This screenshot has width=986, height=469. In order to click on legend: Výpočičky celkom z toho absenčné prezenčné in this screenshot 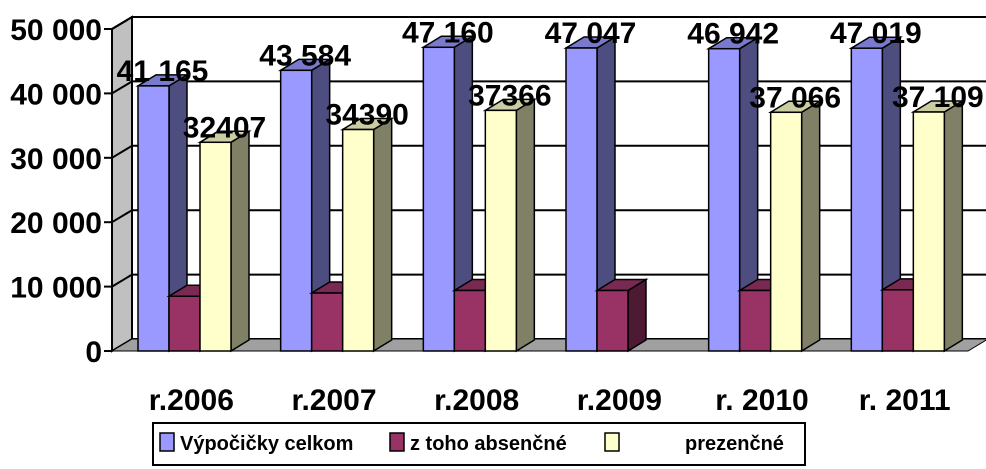, I will do `click(479, 444)`.